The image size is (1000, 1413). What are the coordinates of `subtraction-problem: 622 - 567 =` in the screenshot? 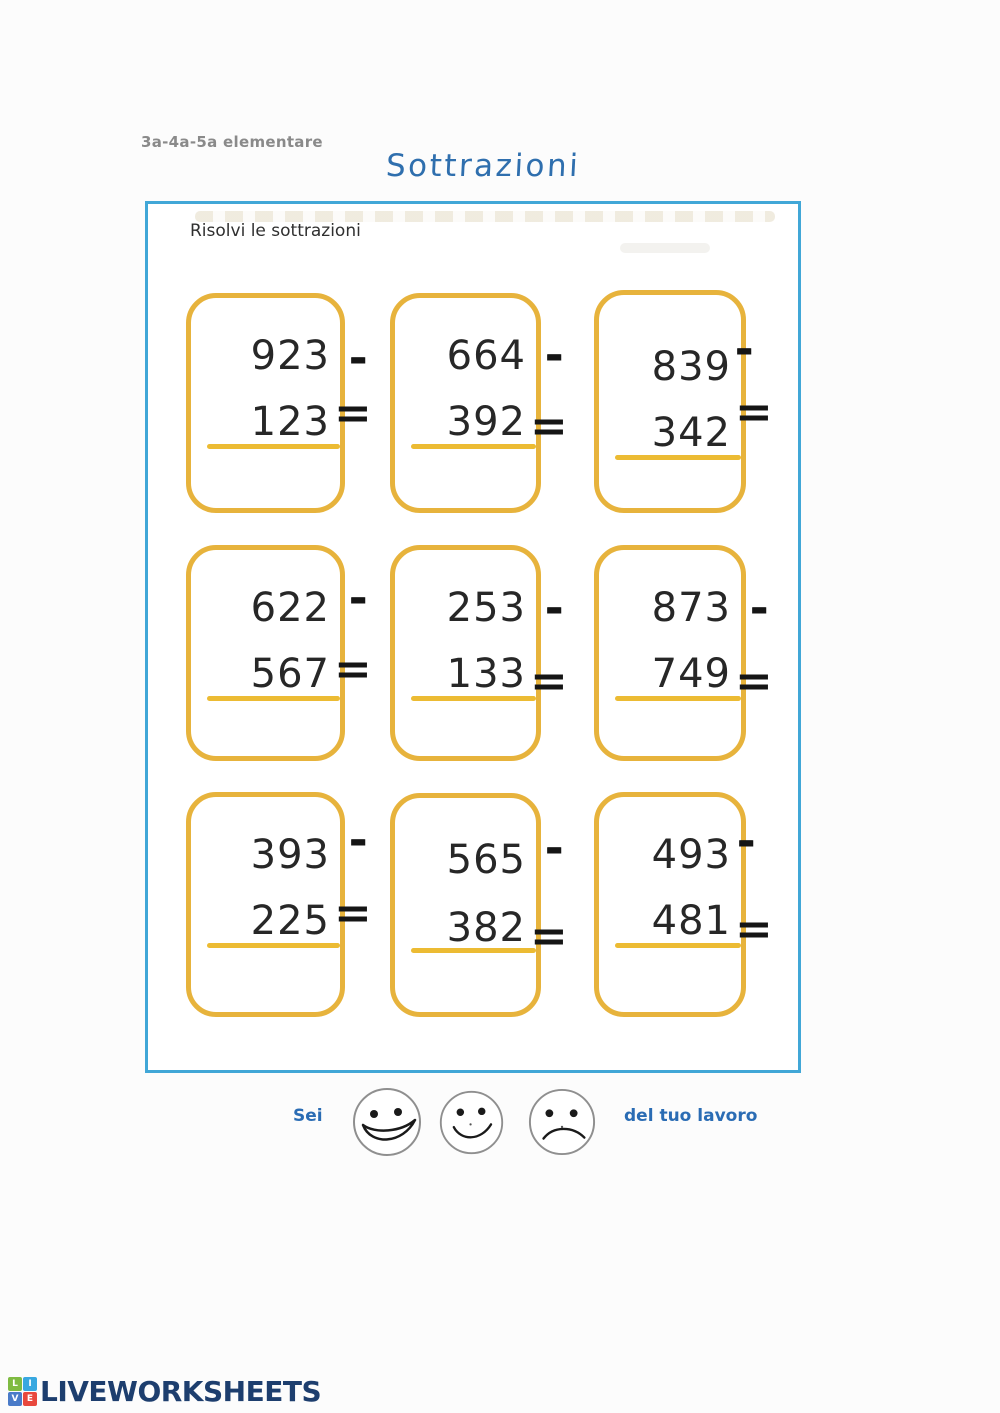 It's located at (278, 653).